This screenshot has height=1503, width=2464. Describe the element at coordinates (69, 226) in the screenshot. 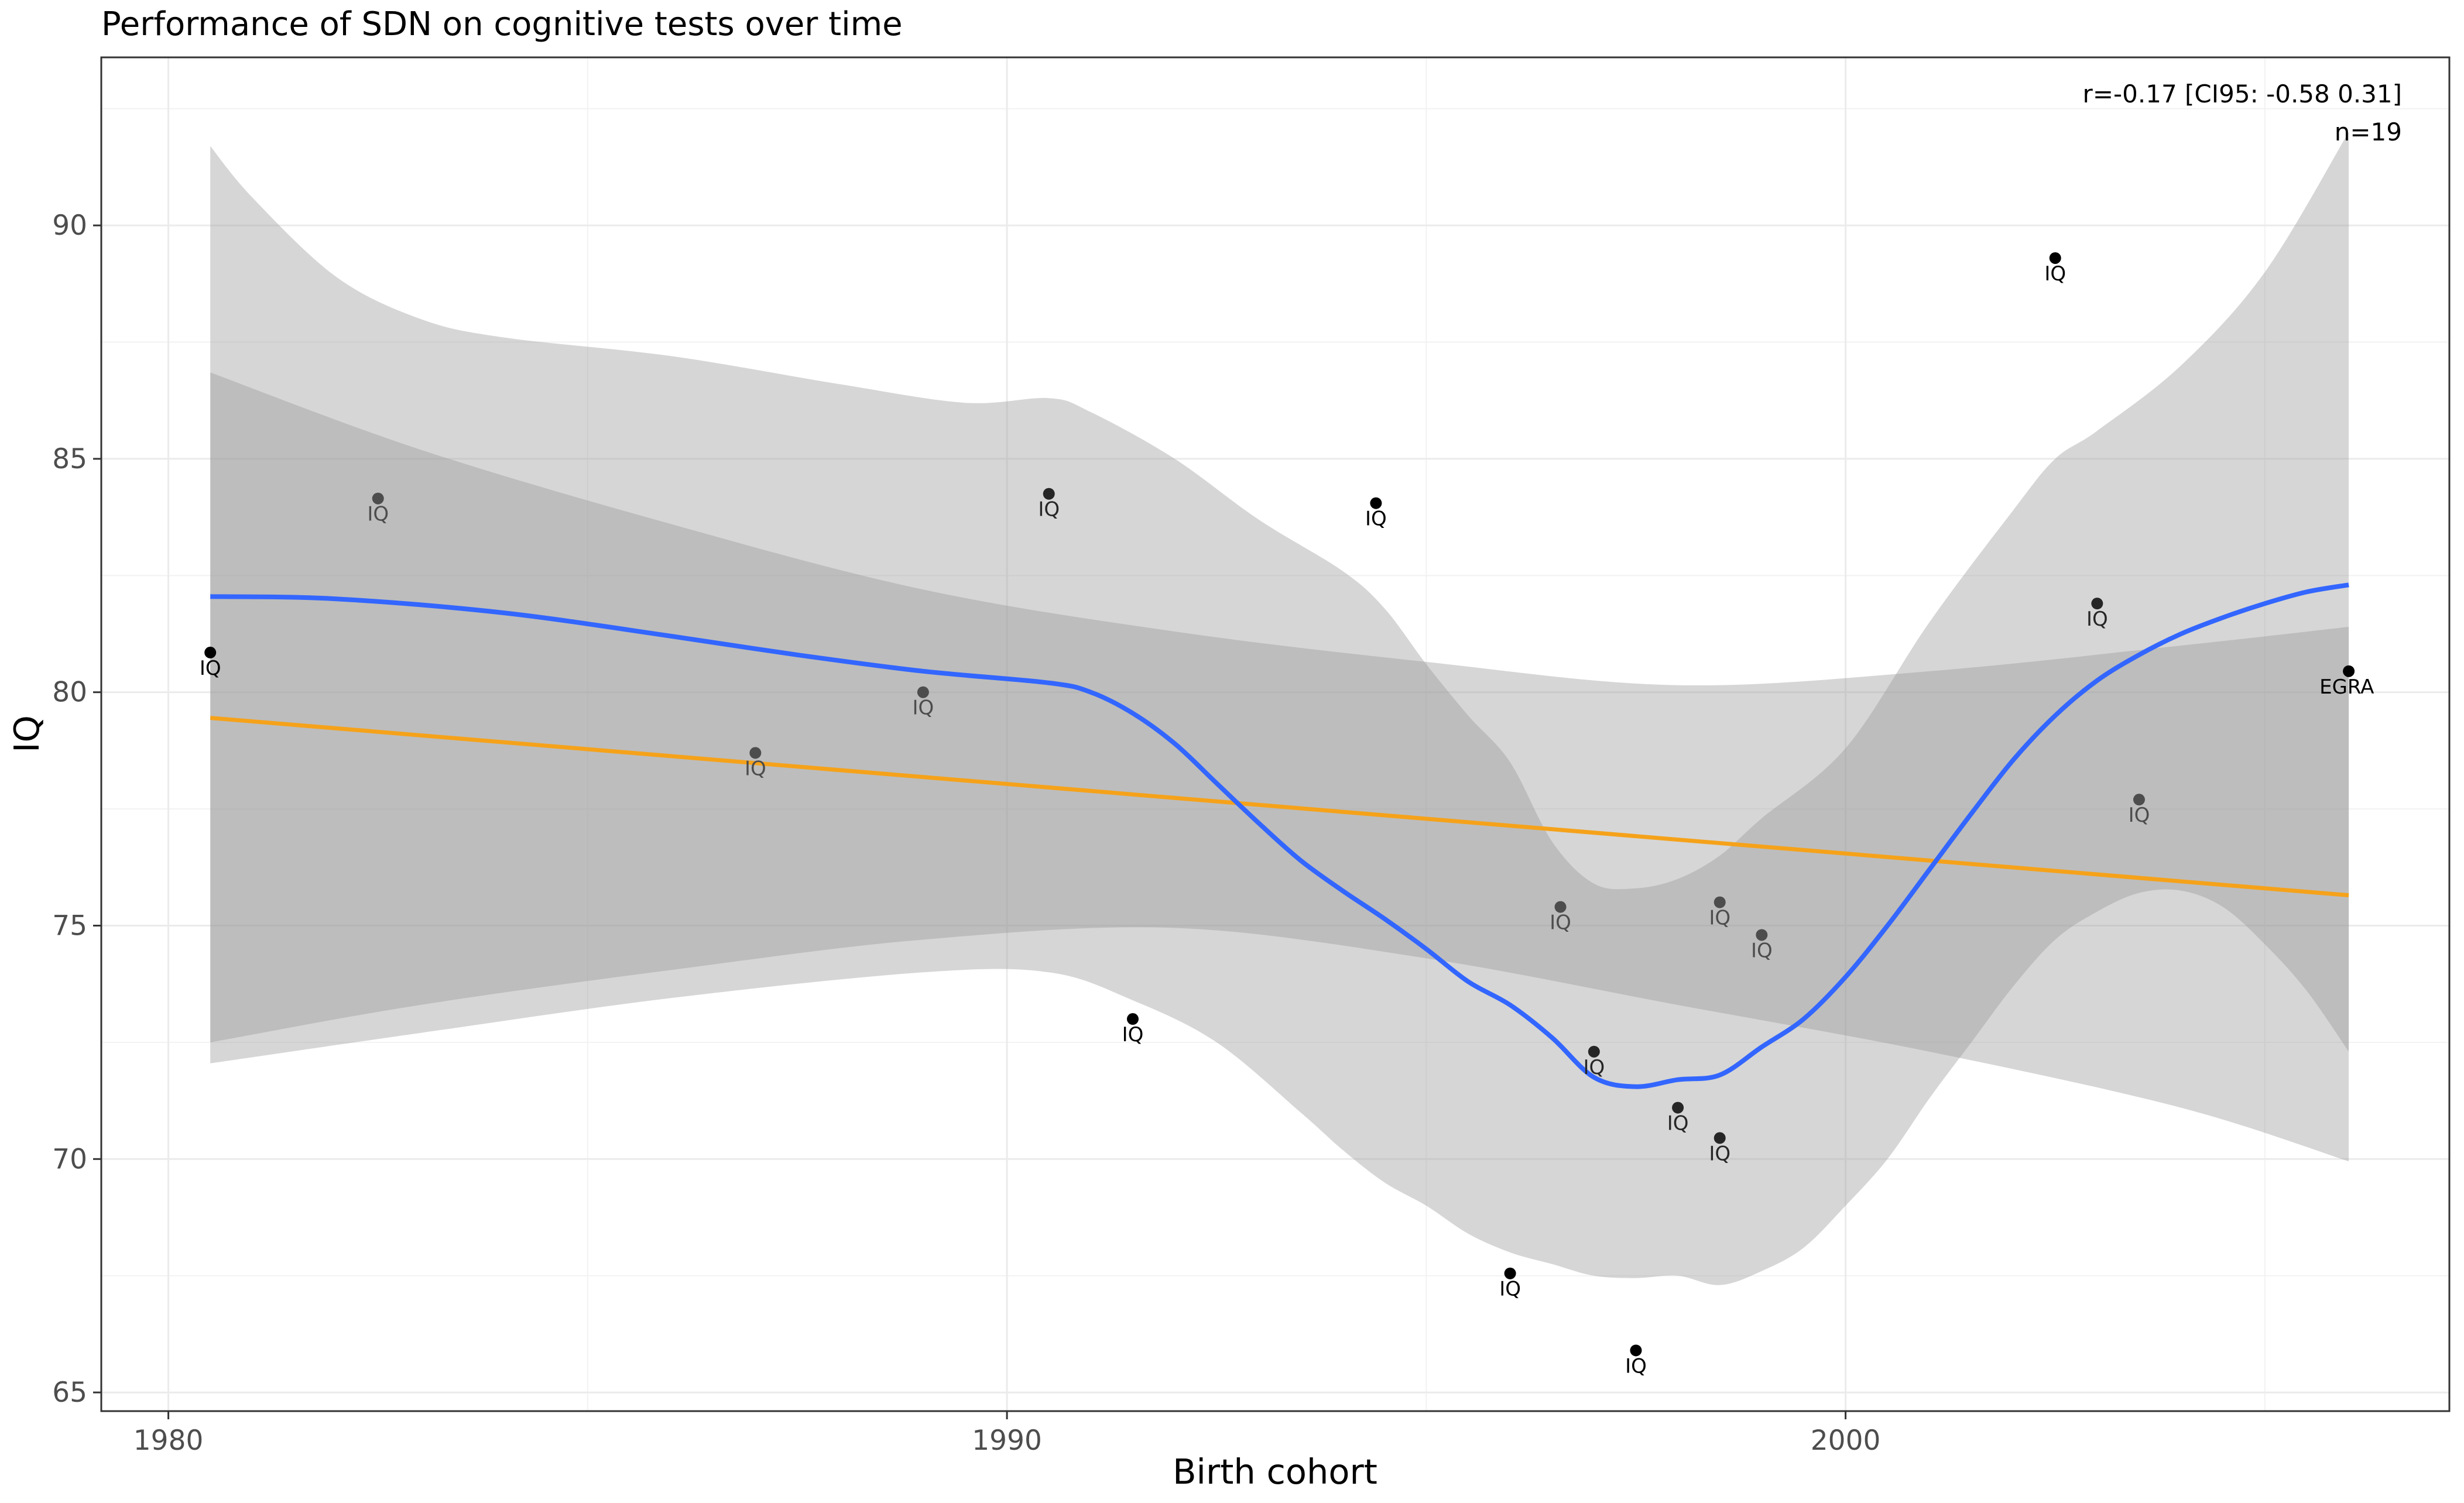

I see `y-tick-label: 90` at that location.